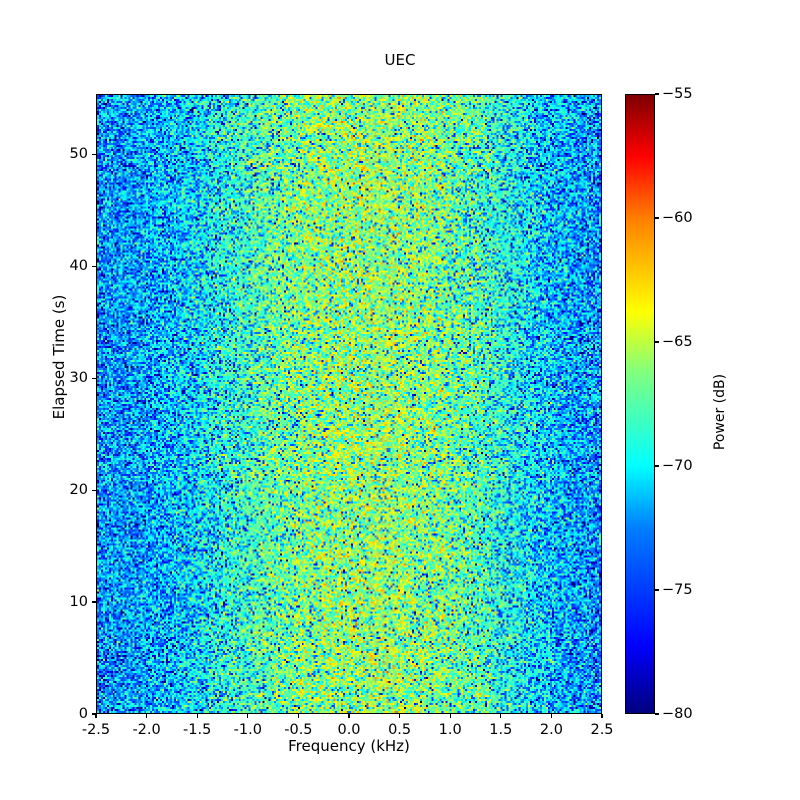 The height and width of the screenshot is (800, 800). What do you see at coordinates (400, 60) in the screenshot?
I see `page-title: UEC` at bounding box center [400, 60].